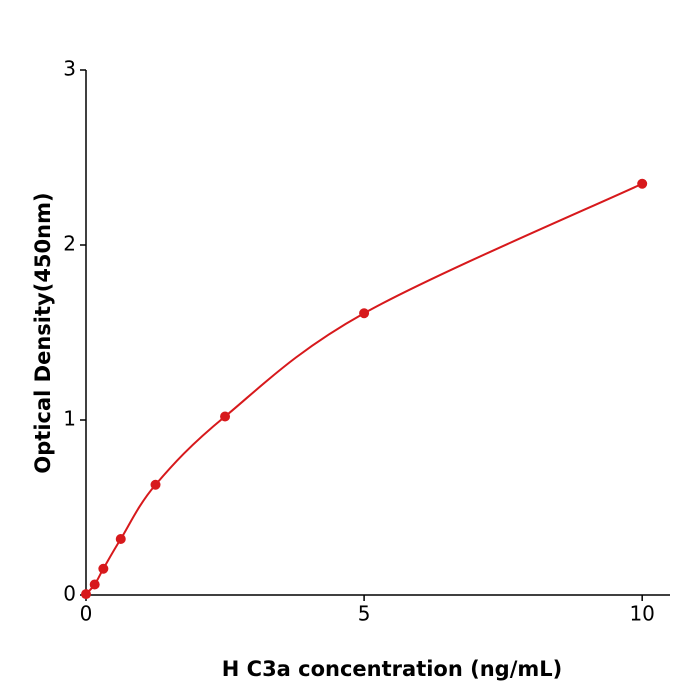 This screenshot has width=700, height=700. Describe the element at coordinates (86, 614) in the screenshot. I see `x-tick-label: 0` at that location.